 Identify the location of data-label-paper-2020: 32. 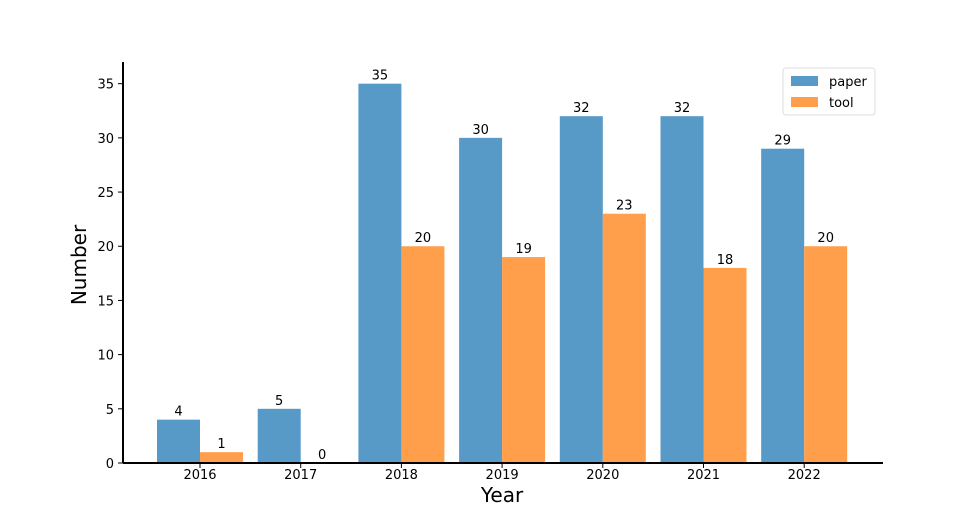
(581, 108).